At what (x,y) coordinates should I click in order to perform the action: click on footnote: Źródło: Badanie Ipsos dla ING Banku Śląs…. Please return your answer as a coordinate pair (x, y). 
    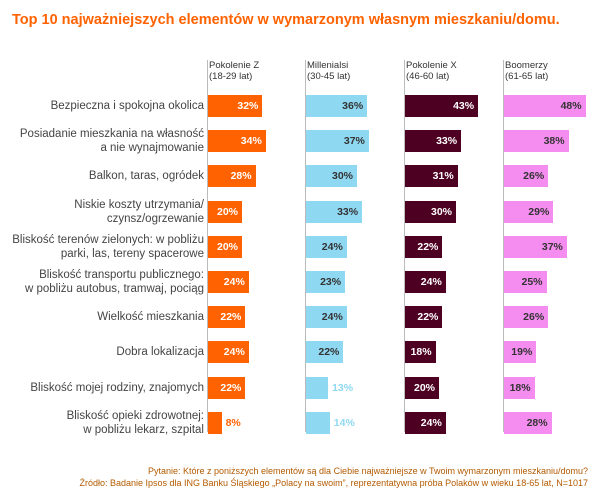
    Looking at the image, I should click on (333, 483).